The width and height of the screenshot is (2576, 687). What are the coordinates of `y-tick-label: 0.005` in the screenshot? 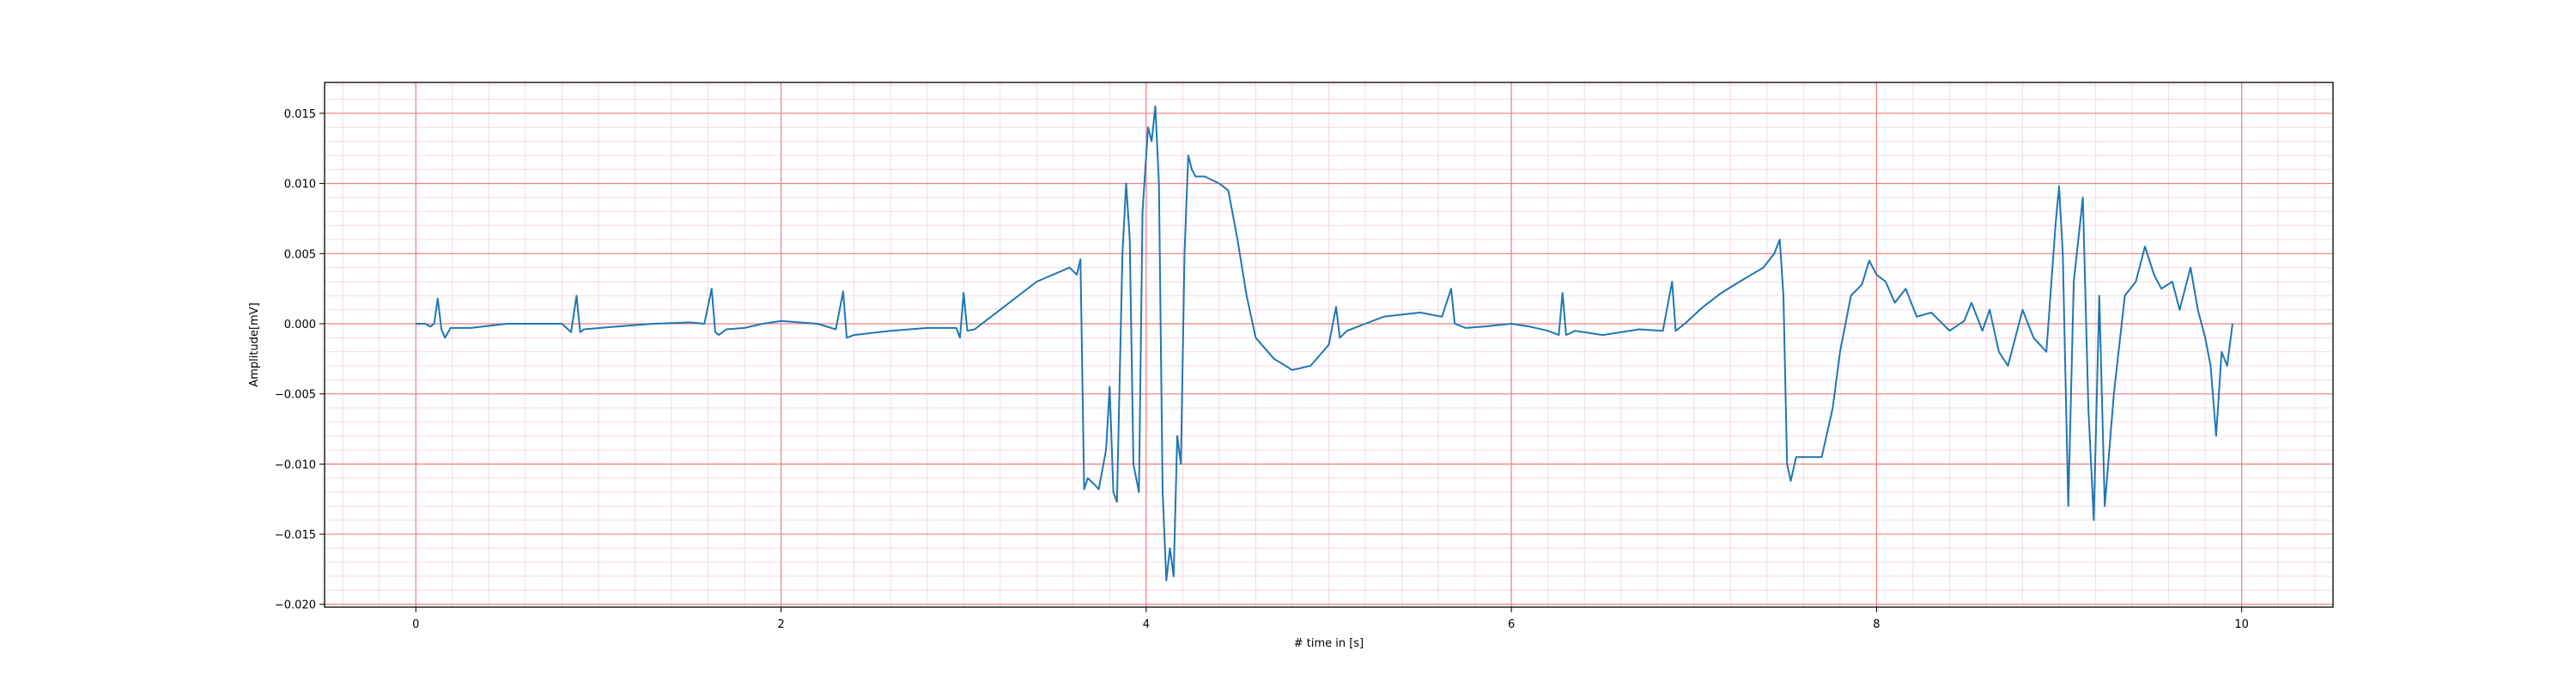 It's located at (300, 254).